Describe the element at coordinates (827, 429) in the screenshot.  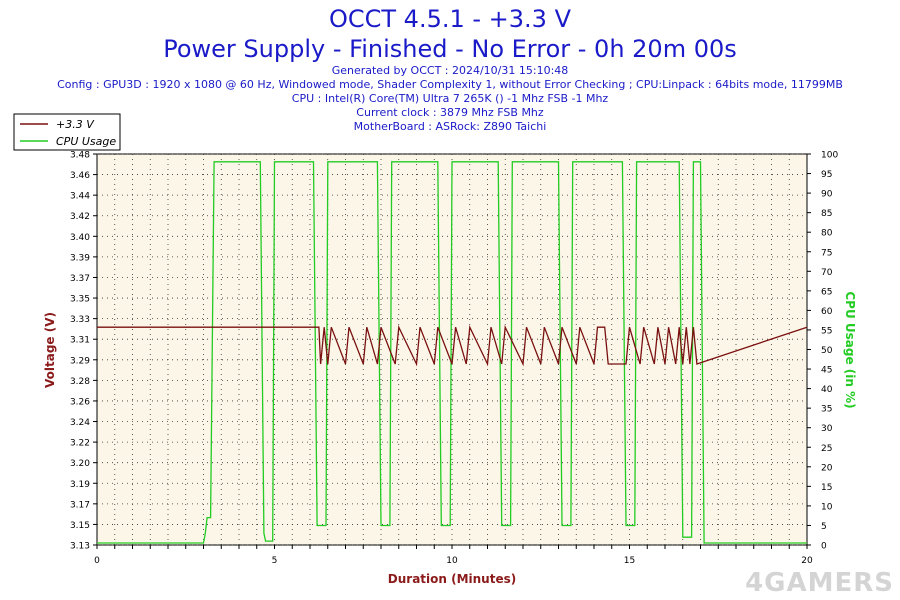
I see `y-right-tick-label: 30` at that location.